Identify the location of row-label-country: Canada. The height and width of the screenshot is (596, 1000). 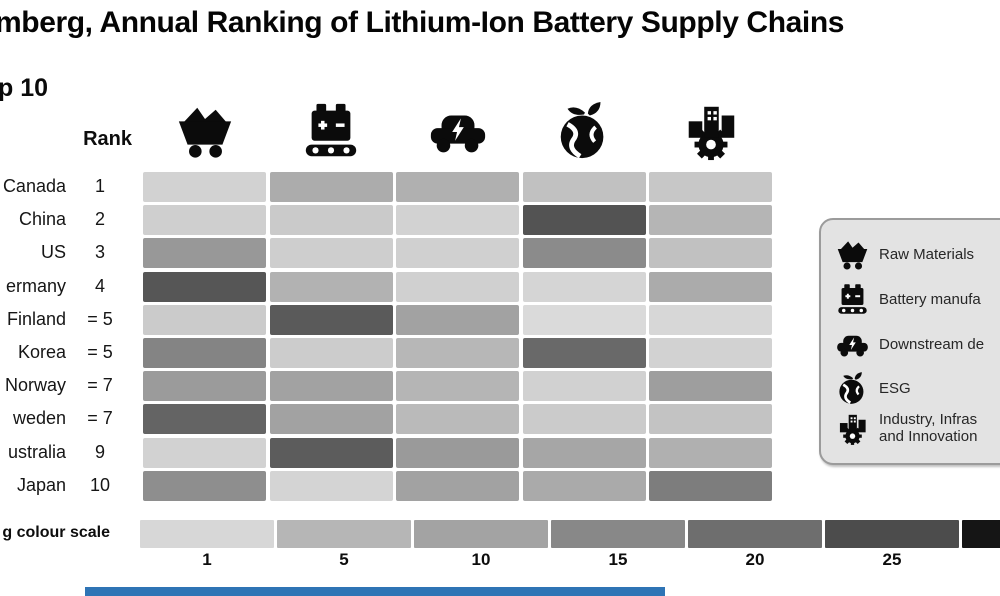
(34, 186).